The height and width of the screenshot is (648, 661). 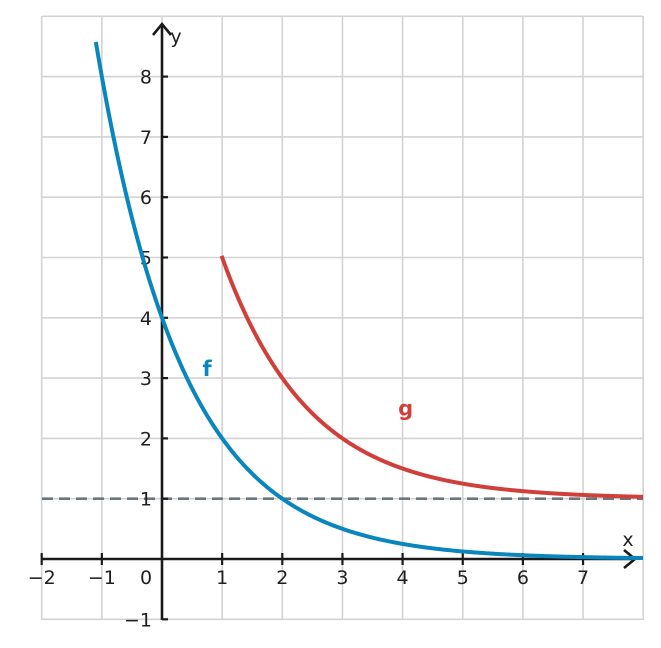 What do you see at coordinates (208, 369) in the screenshot?
I see `curve-label-f: f` at bounding box center [208, 369].